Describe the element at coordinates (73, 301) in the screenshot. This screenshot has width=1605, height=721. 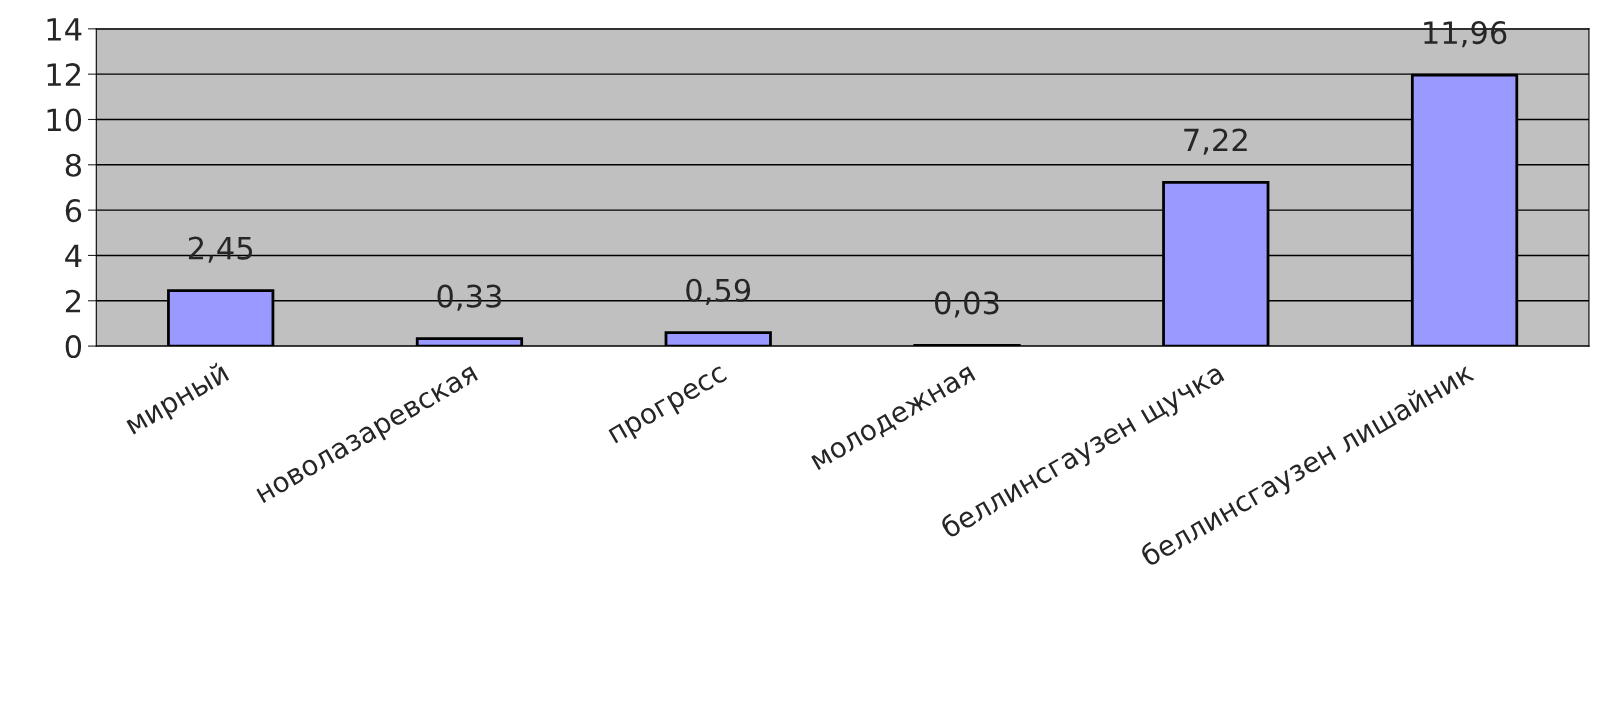
I see `y-tick-label: 2` at that location.